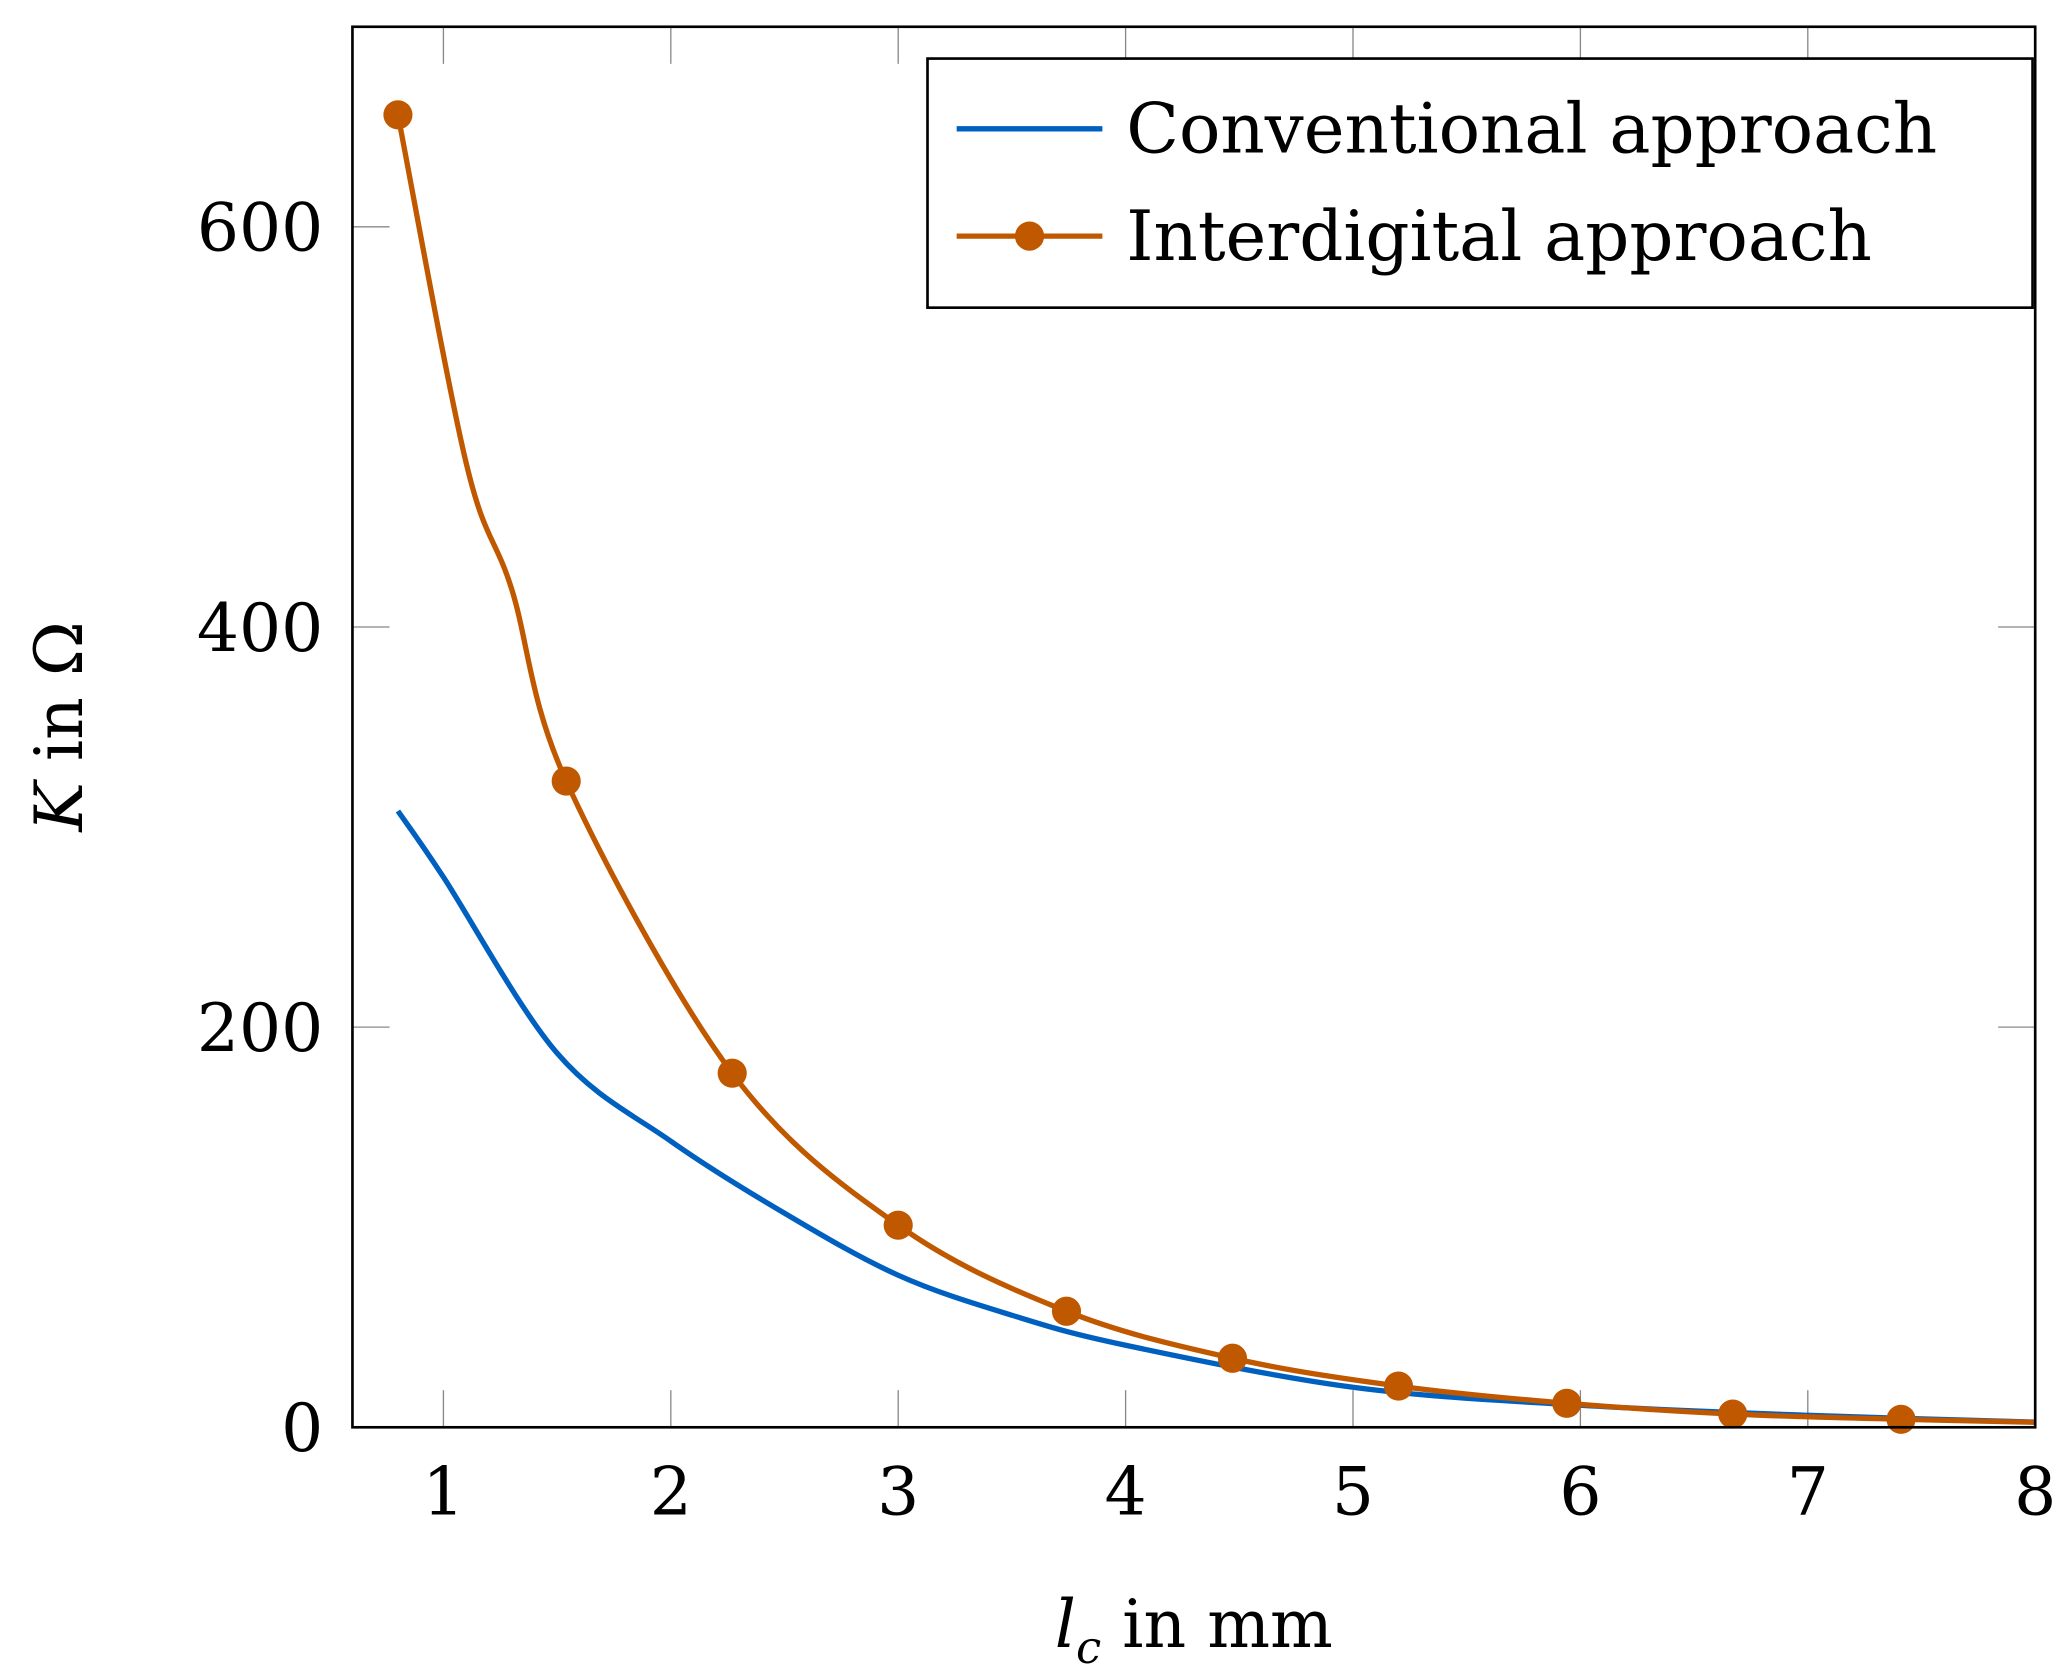  I want to click on y-tick-label: 400, so click(260, 628).